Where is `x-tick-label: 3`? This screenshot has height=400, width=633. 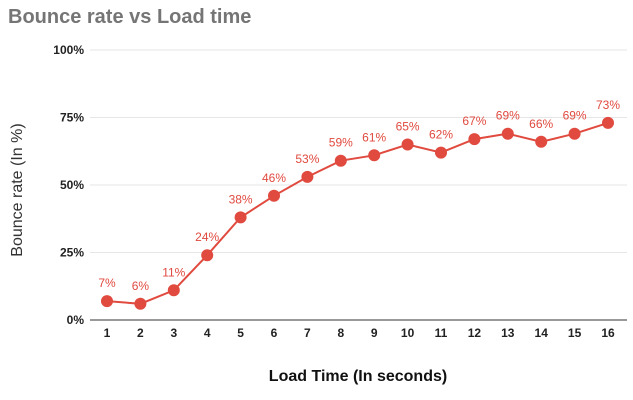 x-tick-label: 3 is located at coordinates (173, 333).